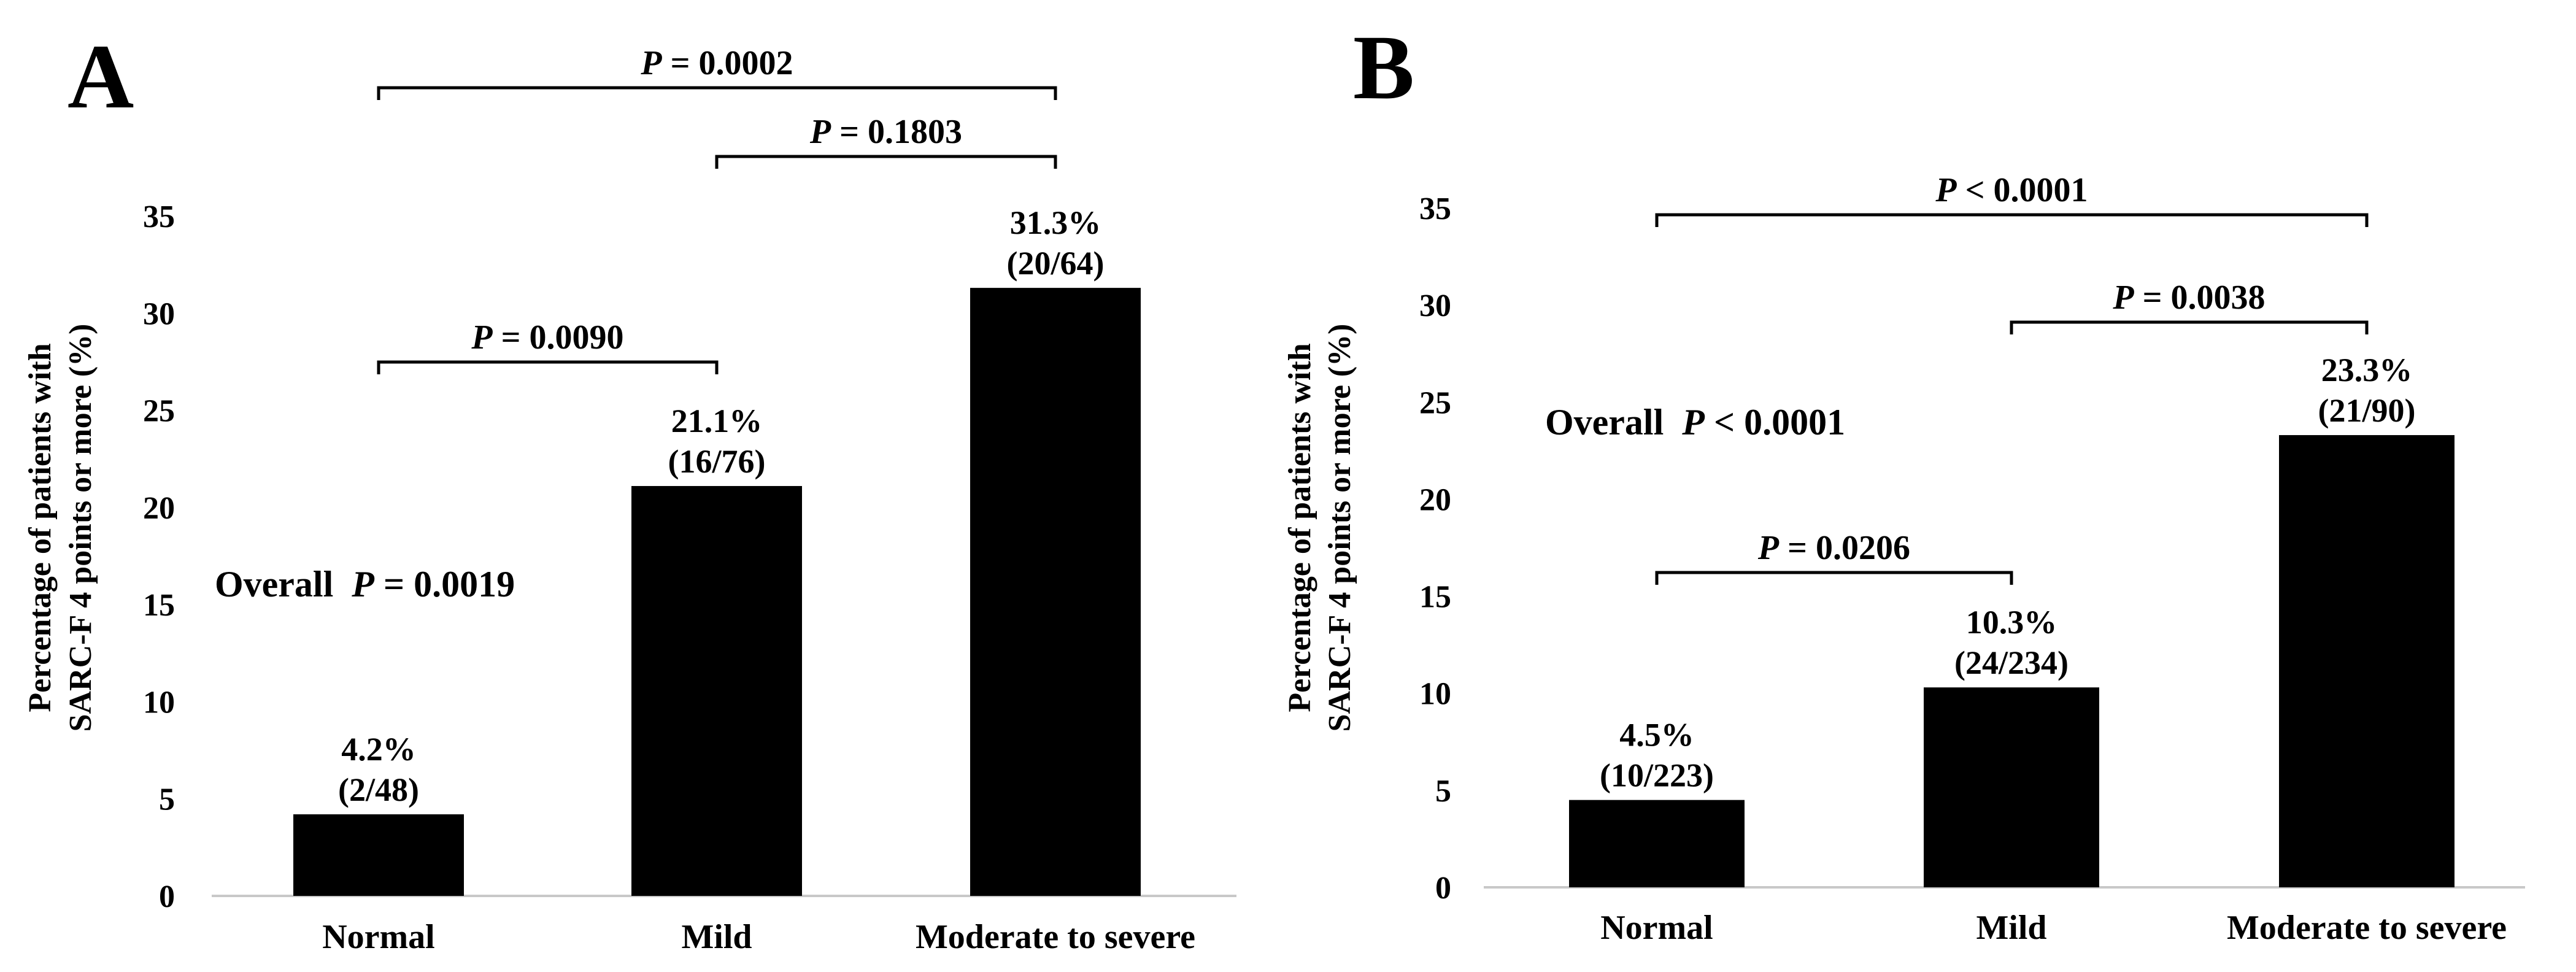 This screenshot has height=972, width=2576. I want to click on panel-label: A, so click(100, 77).